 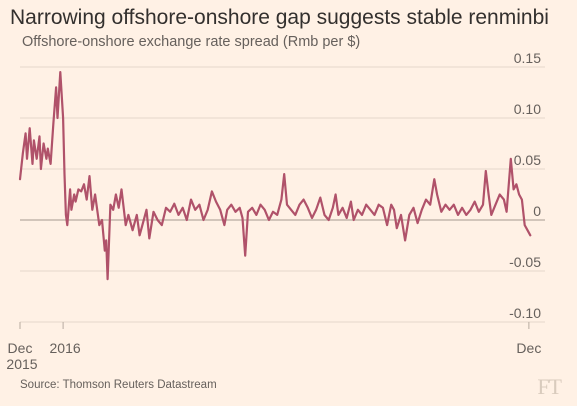 I want to click on source-note: Source: Thomson Reuters Datastream, so click(x=118, y=385).